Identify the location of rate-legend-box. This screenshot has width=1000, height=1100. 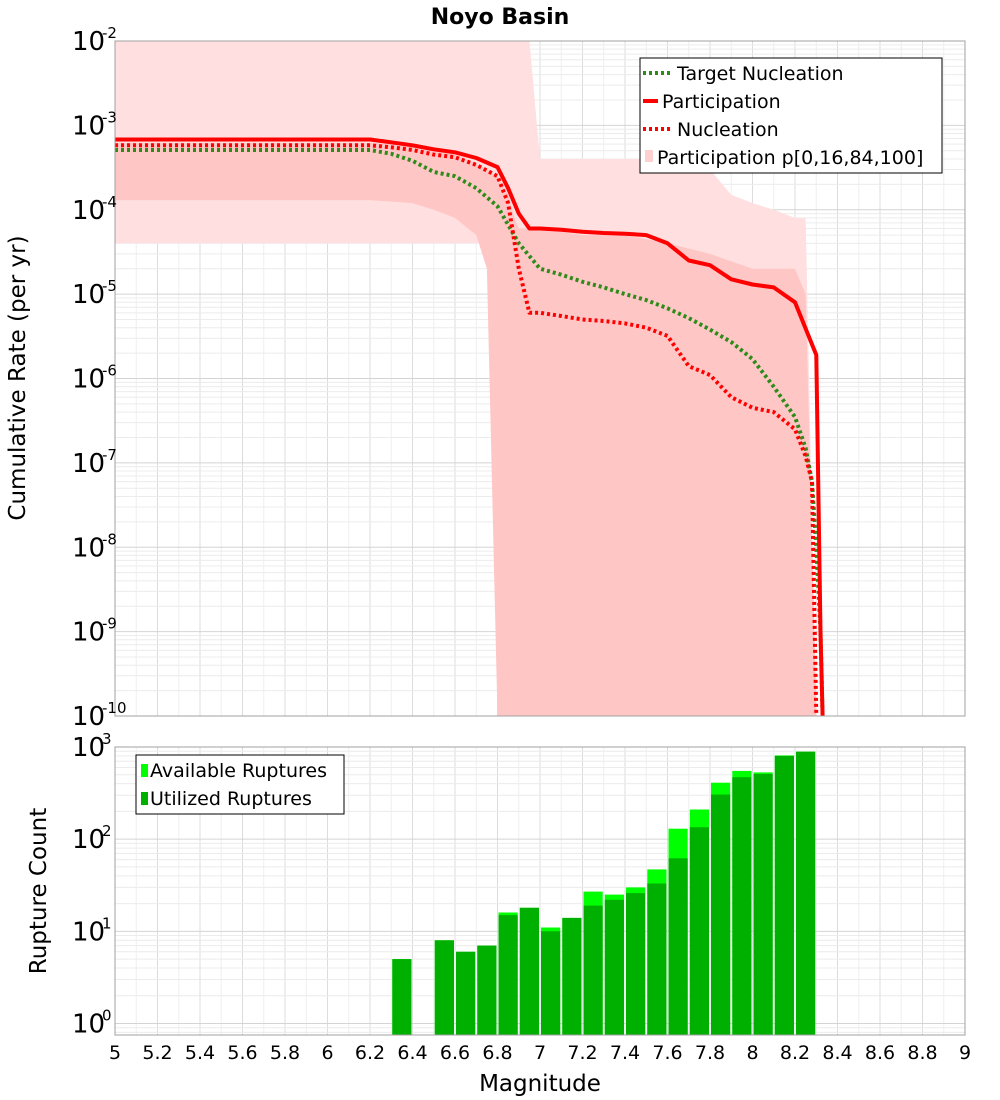
(791, 115).